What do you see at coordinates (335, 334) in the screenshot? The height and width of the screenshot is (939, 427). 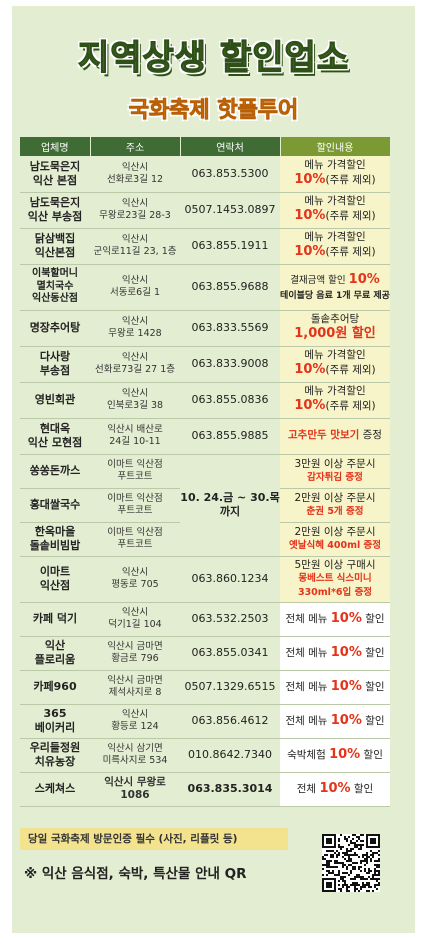 I see `discount-highlight: 1,000원 할인` at bounding box center [335, 334].